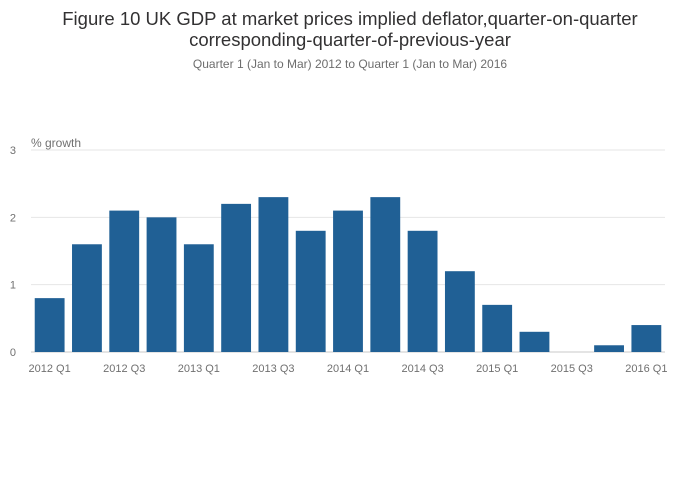 The height and width of the screenshot is (502, 700). What do you see at coordinates (310, 291) in the screenshot?
I see `bar-2013-q4` at bounding box center [310, 291].